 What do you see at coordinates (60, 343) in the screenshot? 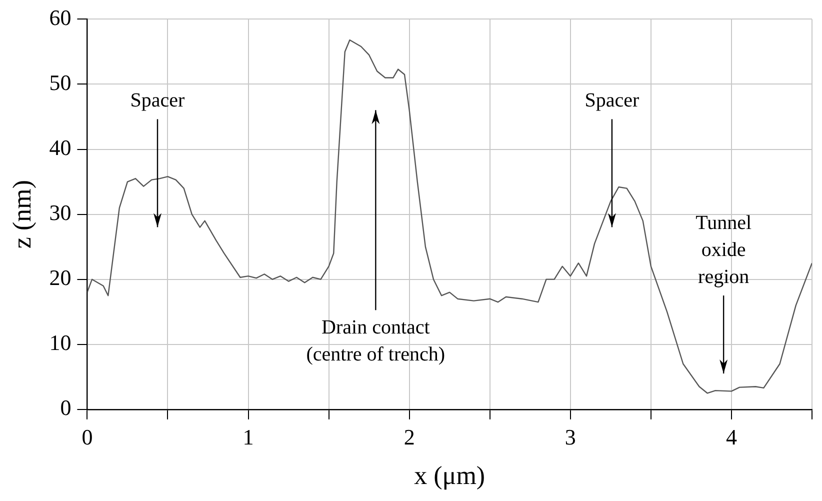
I see `y-tick-label: 10` at bounding box center [60, 343].